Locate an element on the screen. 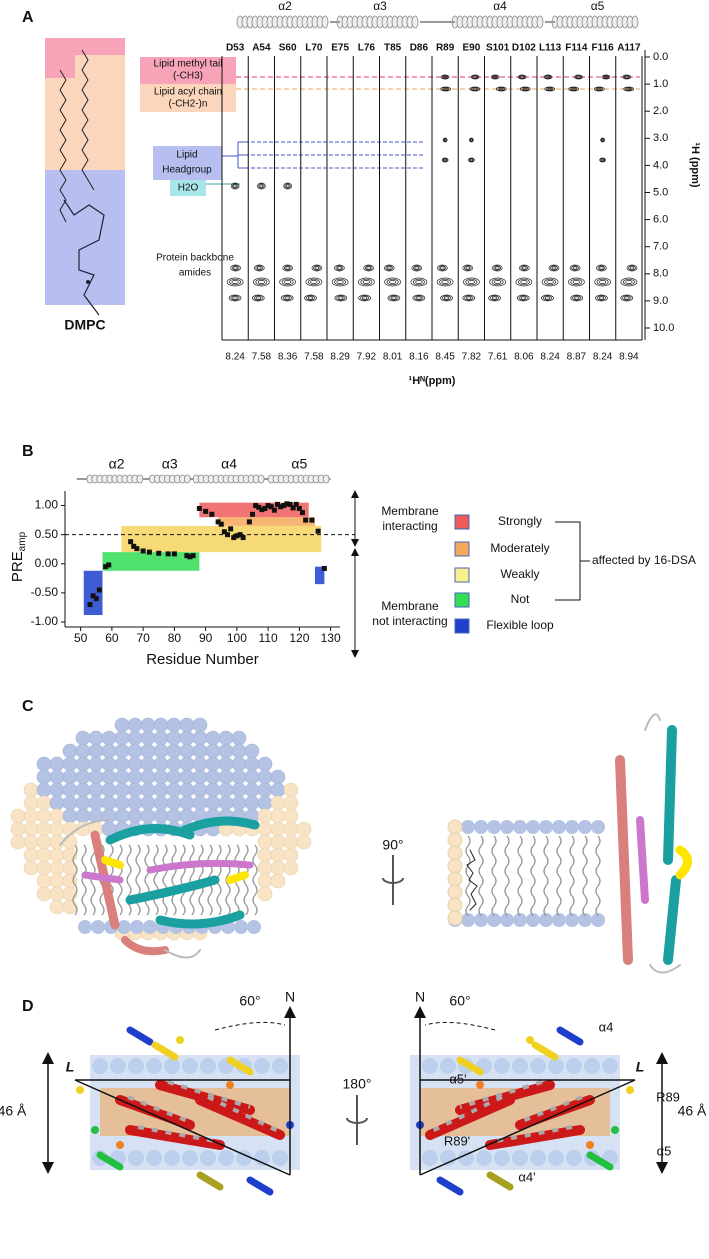 The width and height of the screenshot is (709, 1259). legend-swatch is located at coordinates (462, 522).